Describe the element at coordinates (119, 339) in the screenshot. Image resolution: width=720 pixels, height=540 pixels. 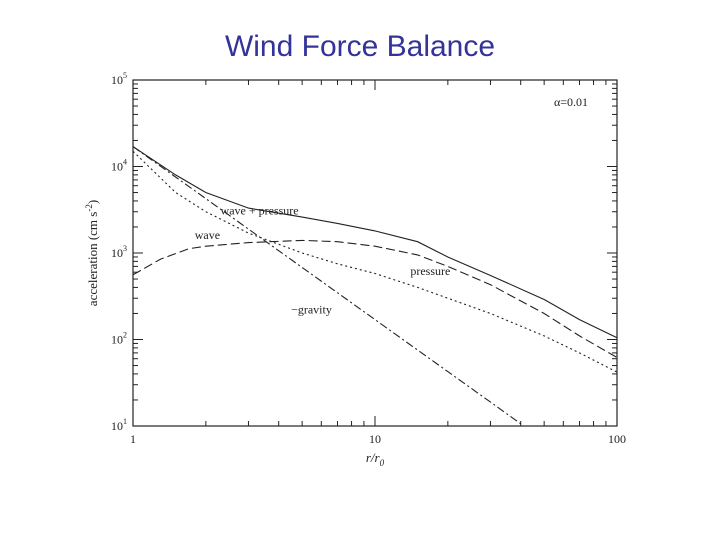
I see `y-tick-label: 10²` at that location.